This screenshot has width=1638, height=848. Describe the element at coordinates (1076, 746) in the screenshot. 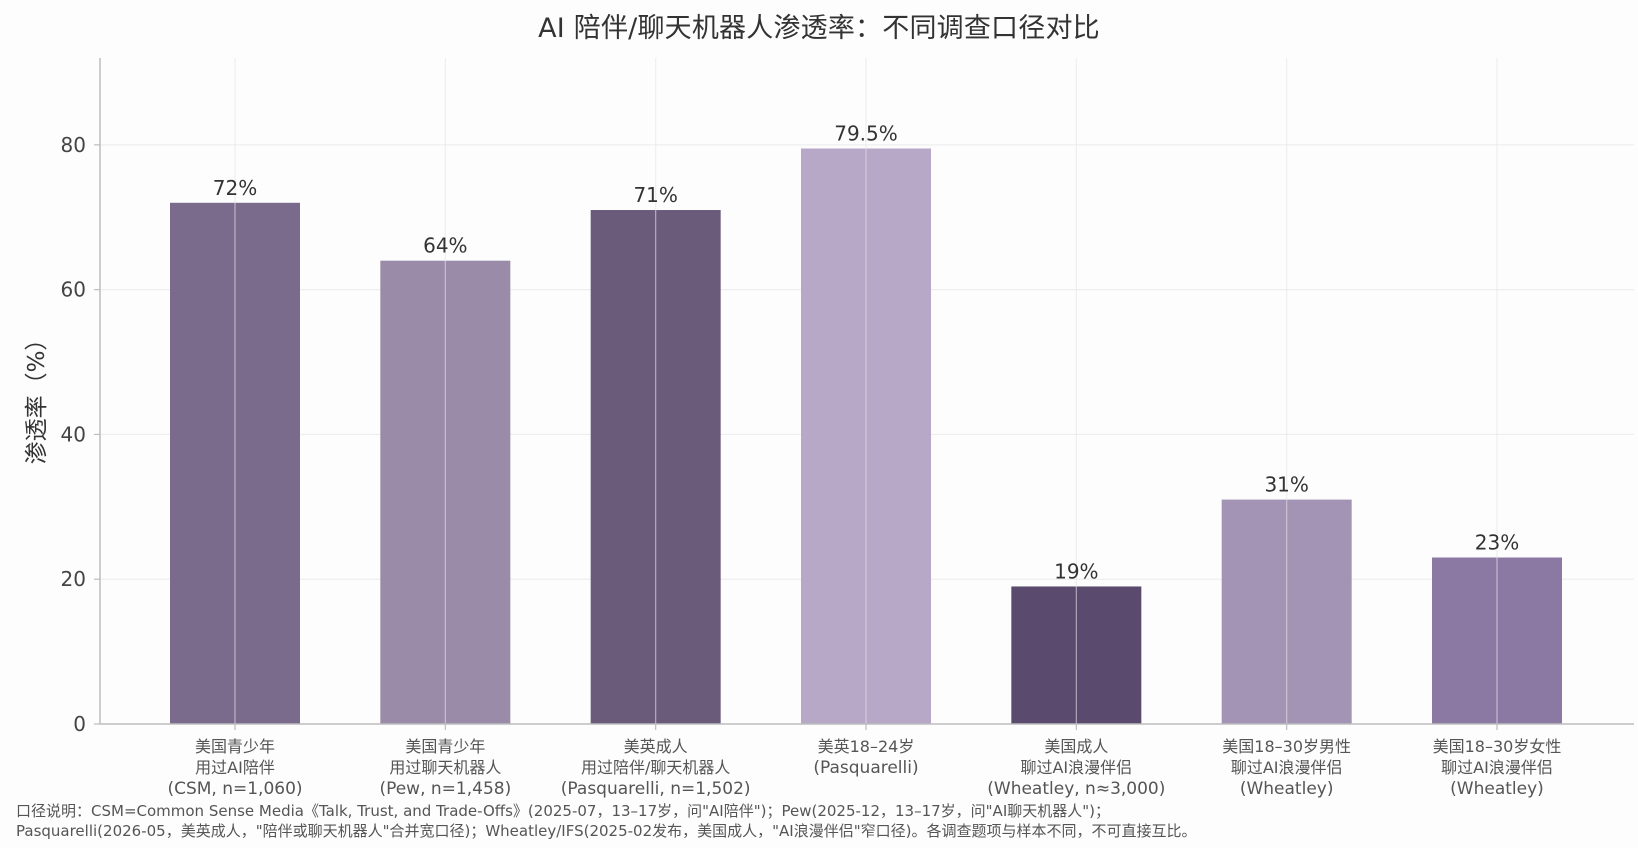

I see `x-tick-label: 美国成人` at that location.